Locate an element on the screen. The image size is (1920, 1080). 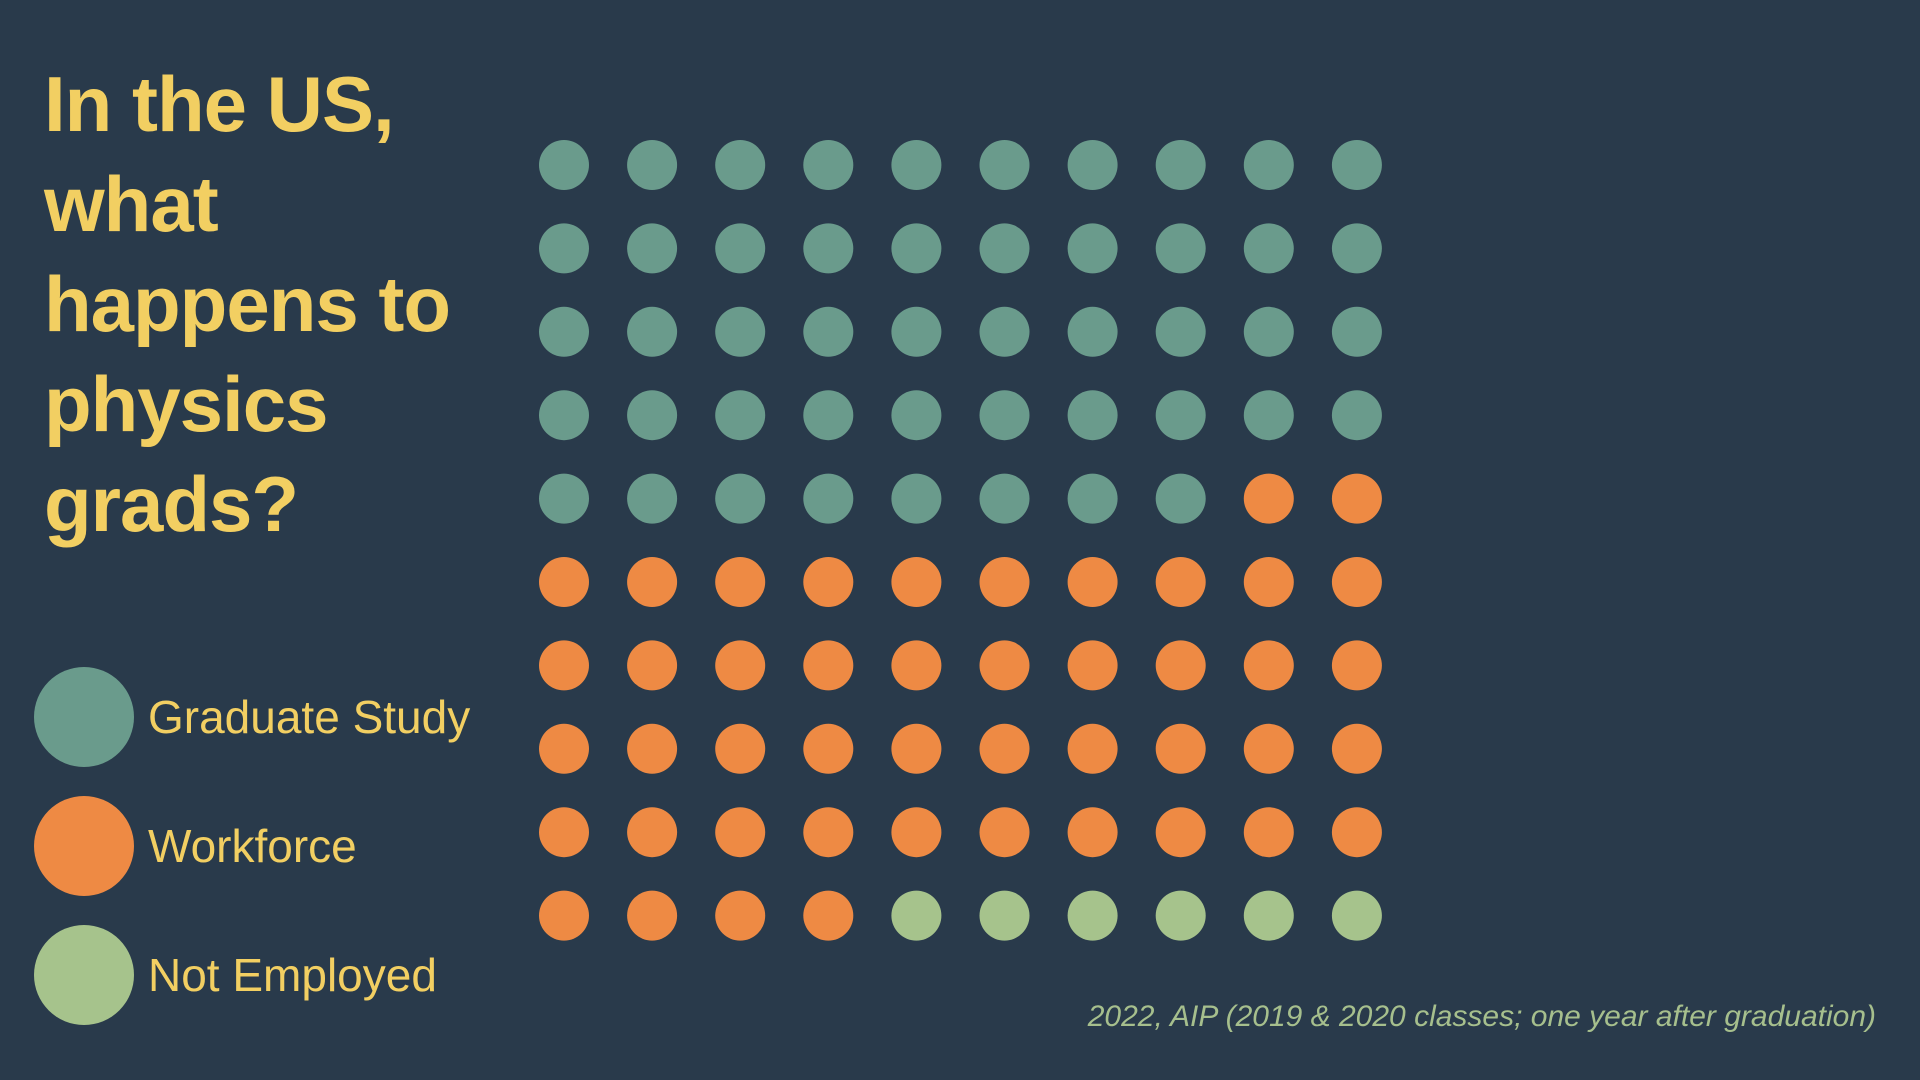
legend-label-graduate-study: Graduate Study is located at coordinates (309, 717).